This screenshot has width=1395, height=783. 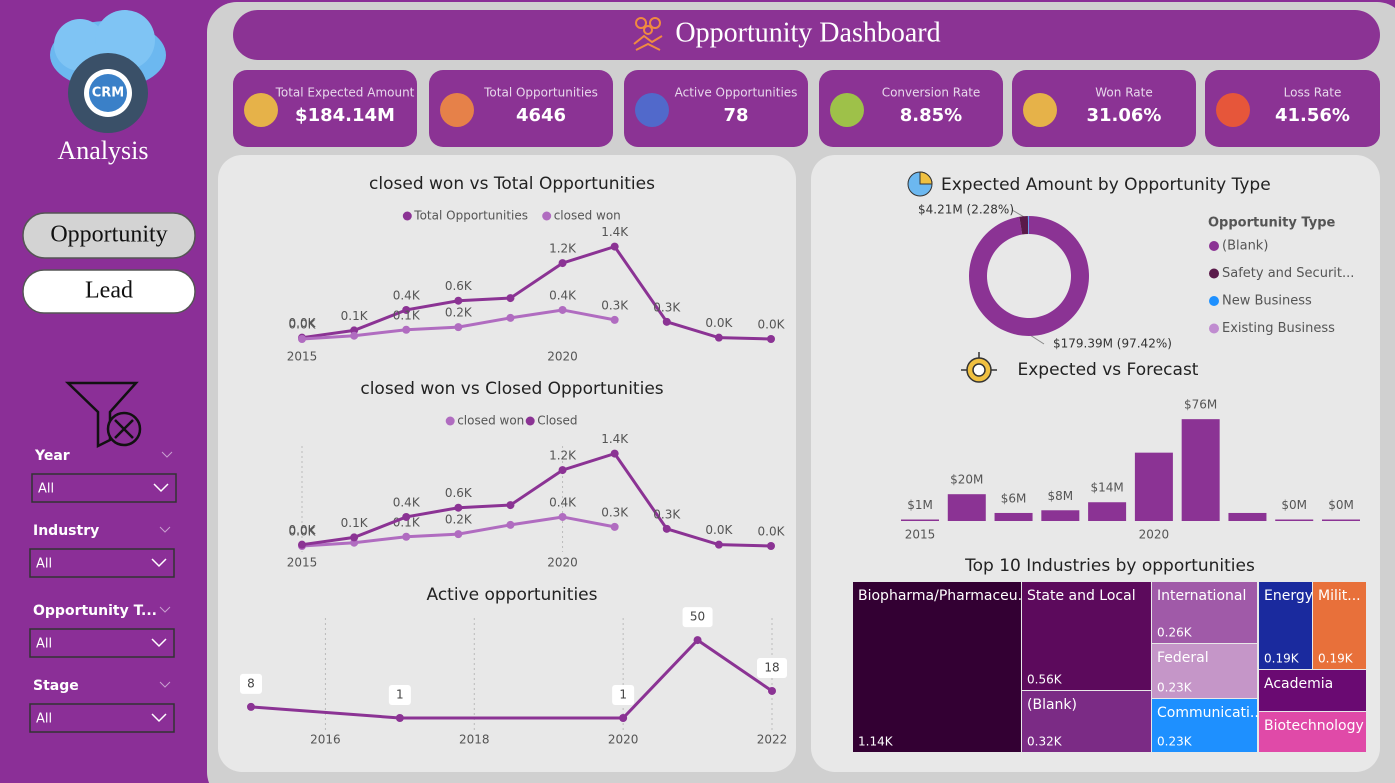 I want to click on data-label: 1.2K, so click(x=563, y=456).